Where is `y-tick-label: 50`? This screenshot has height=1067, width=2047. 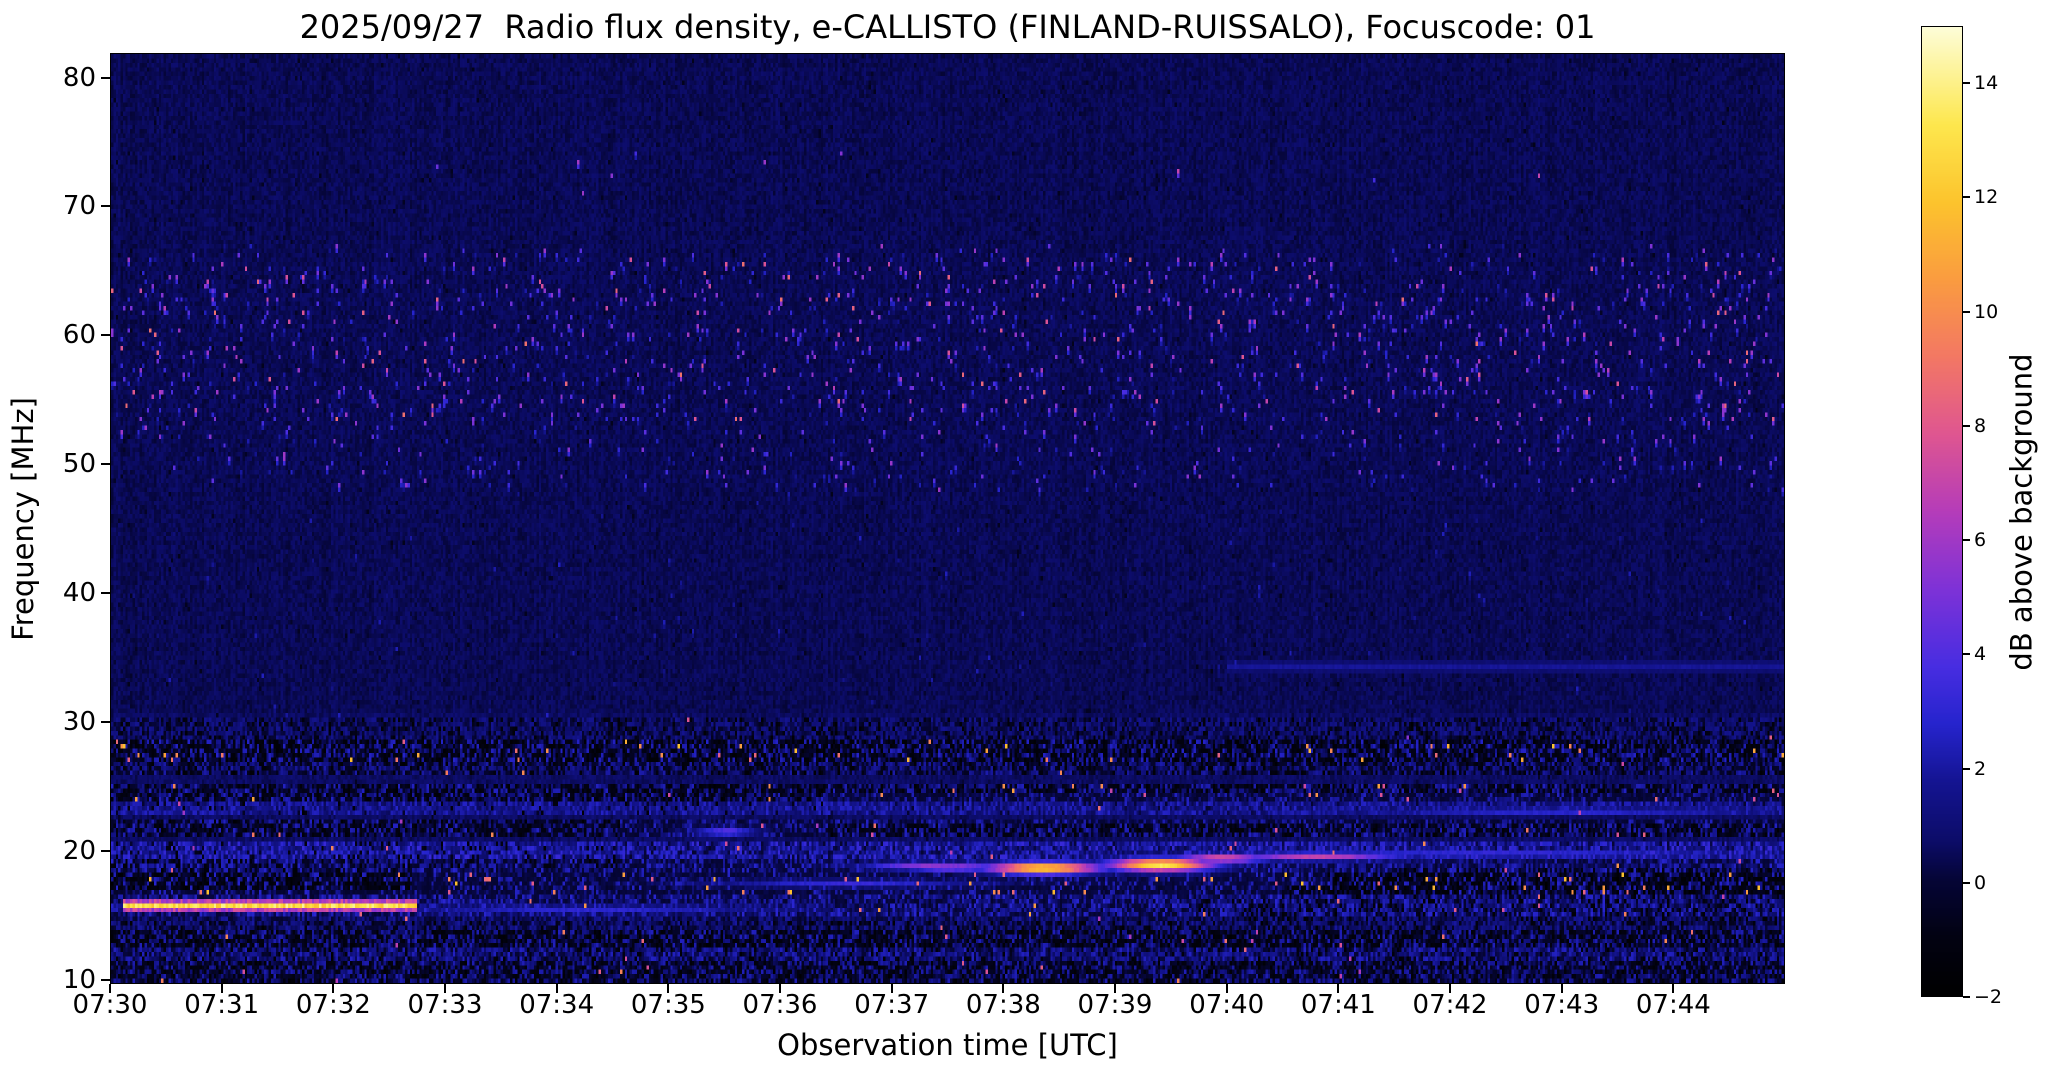 y-tick-label: 50 is located at coordinates (79, 464).